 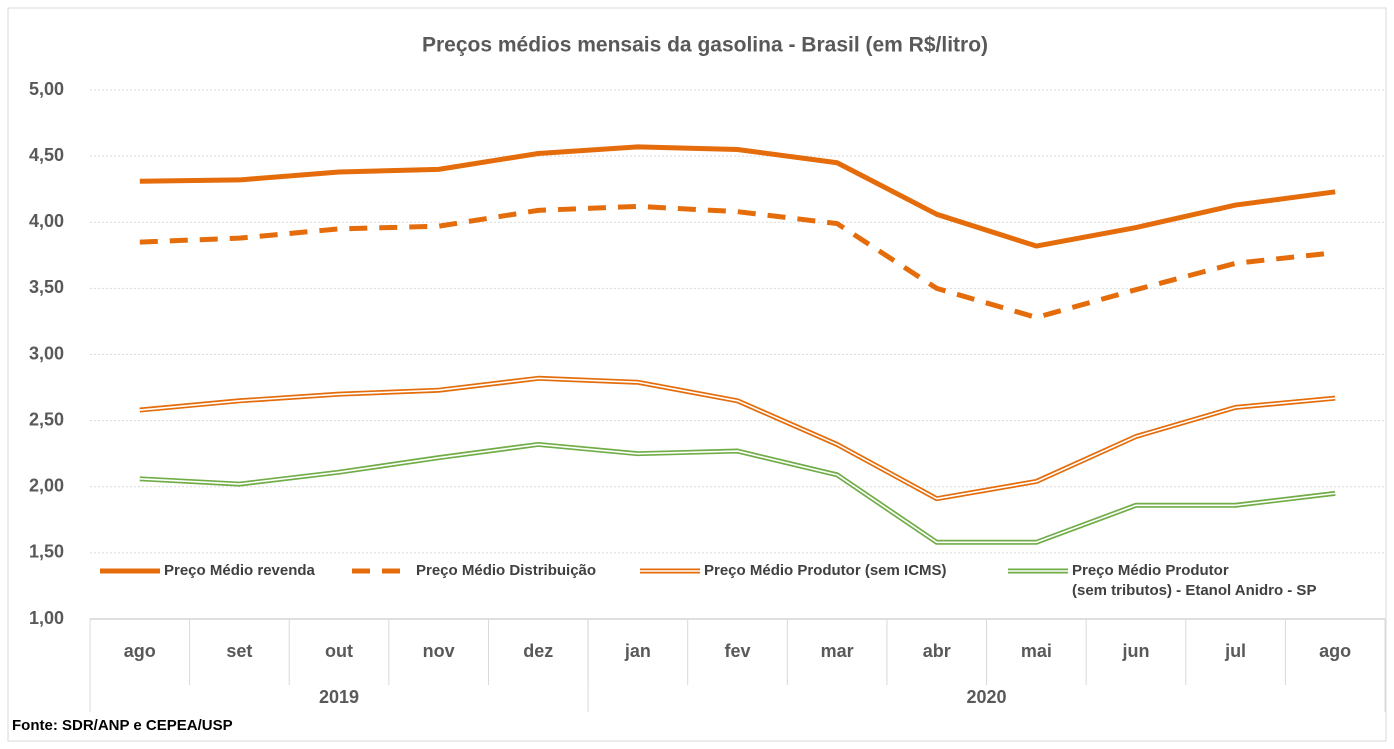 What do you see at coordinates (46, 486) in the screenshot?
I see `y-tick-label: 2,00` at bounding box center [46, 486].